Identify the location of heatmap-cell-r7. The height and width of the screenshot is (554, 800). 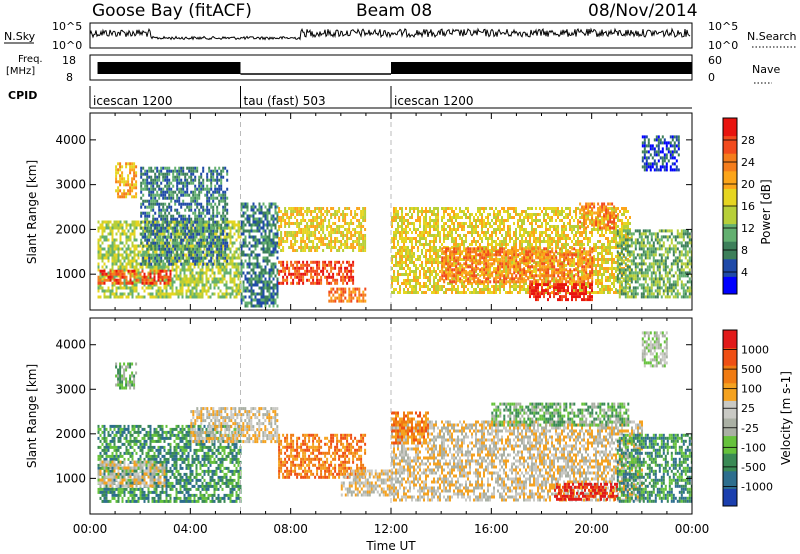
(353, 289).